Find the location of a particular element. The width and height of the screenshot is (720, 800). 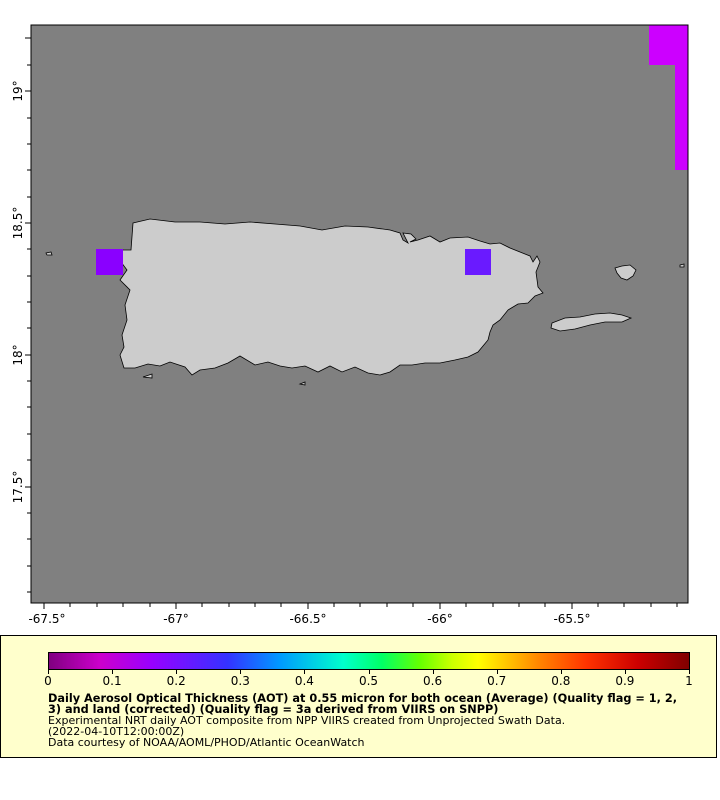

colorbar-tick-label: 0.9 is located at coordinates (625, 681).